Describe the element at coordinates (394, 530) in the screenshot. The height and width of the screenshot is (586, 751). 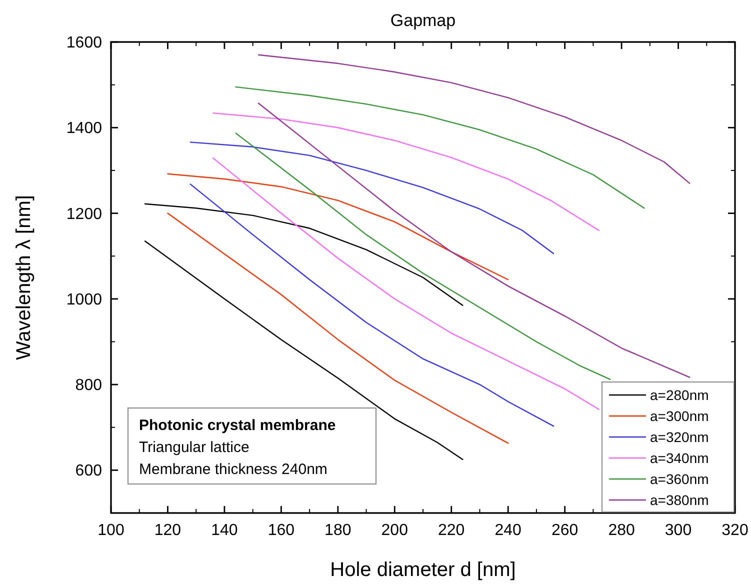
I see `x-tick-label: 200` at that location.